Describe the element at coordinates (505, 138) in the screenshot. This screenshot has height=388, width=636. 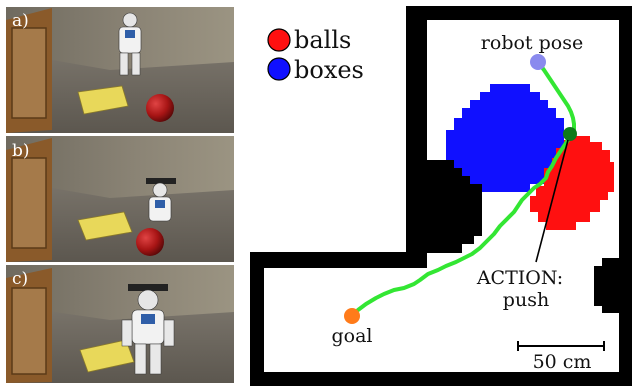
I see `boxes-region` at that location.